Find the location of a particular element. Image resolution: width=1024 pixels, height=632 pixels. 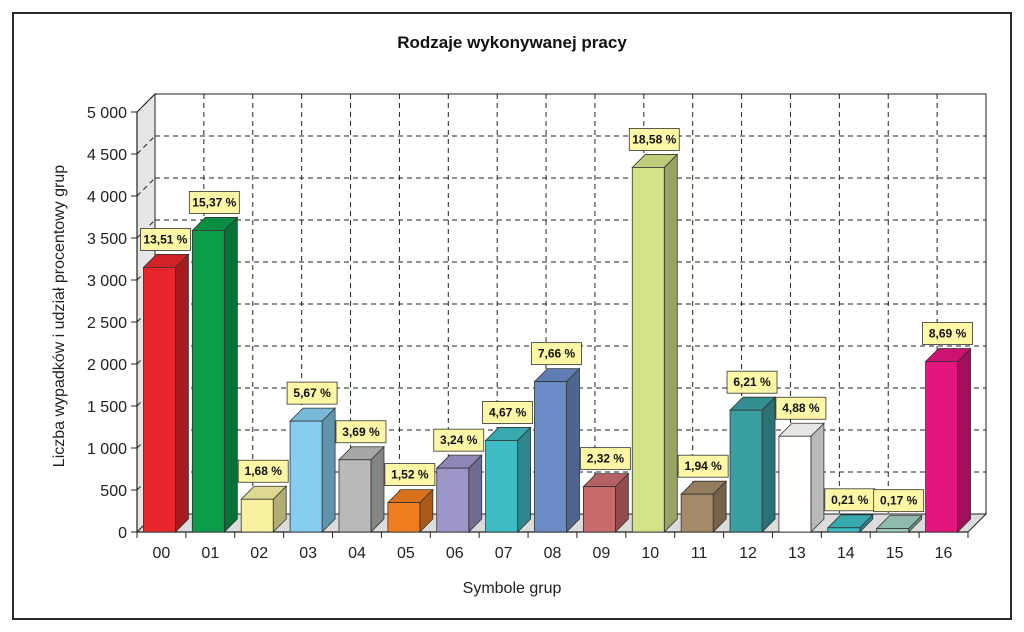

data-label: 4,88 % is located at coordinates (801, 408).